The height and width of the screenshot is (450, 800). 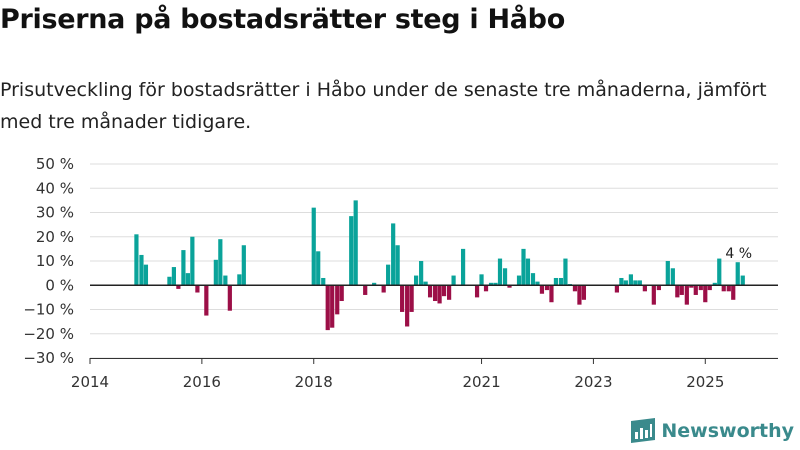 I want to click on y-tick-label: −20 %, so click(x=48, y=334).